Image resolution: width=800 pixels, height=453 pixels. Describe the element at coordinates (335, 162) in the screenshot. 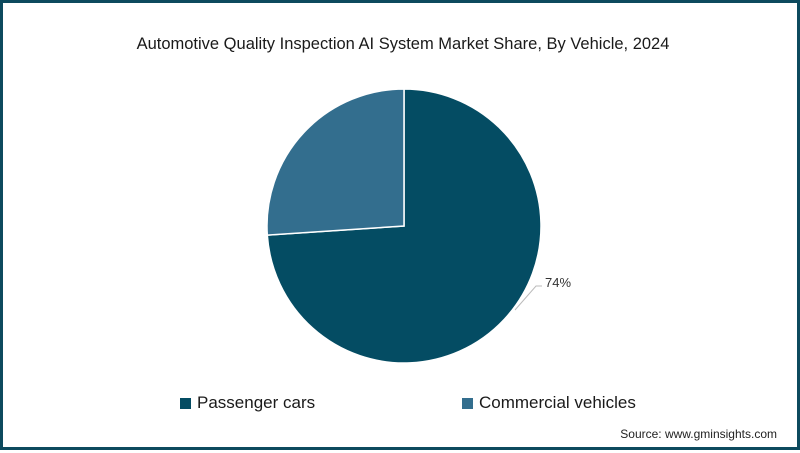

I see `pie-slice-commercial-vehicles` at that location.